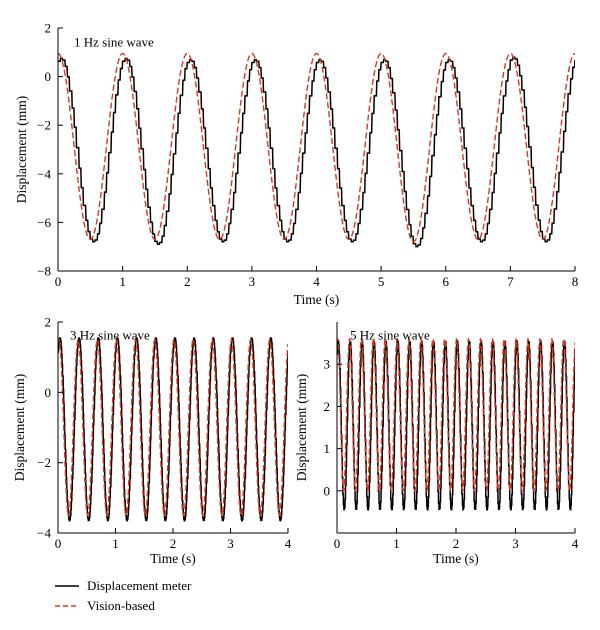  Describe the element at coordinates (510, 281) in the screenshot. I see `x-tick-label: 7` at that location.